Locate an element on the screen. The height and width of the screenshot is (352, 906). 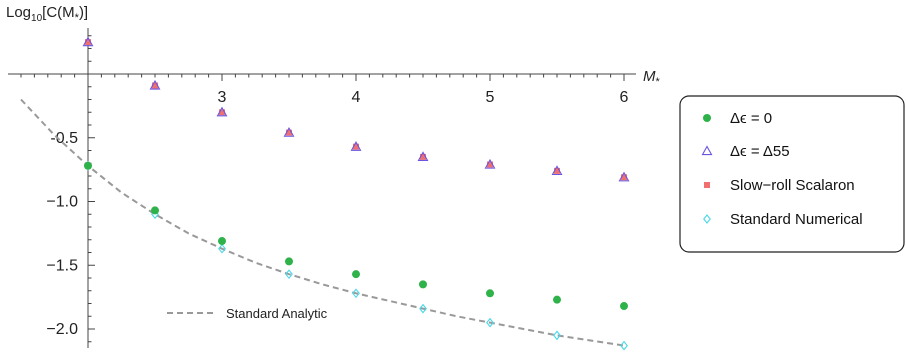
x-axis-title-star: * is located at coordinates (658, 82).